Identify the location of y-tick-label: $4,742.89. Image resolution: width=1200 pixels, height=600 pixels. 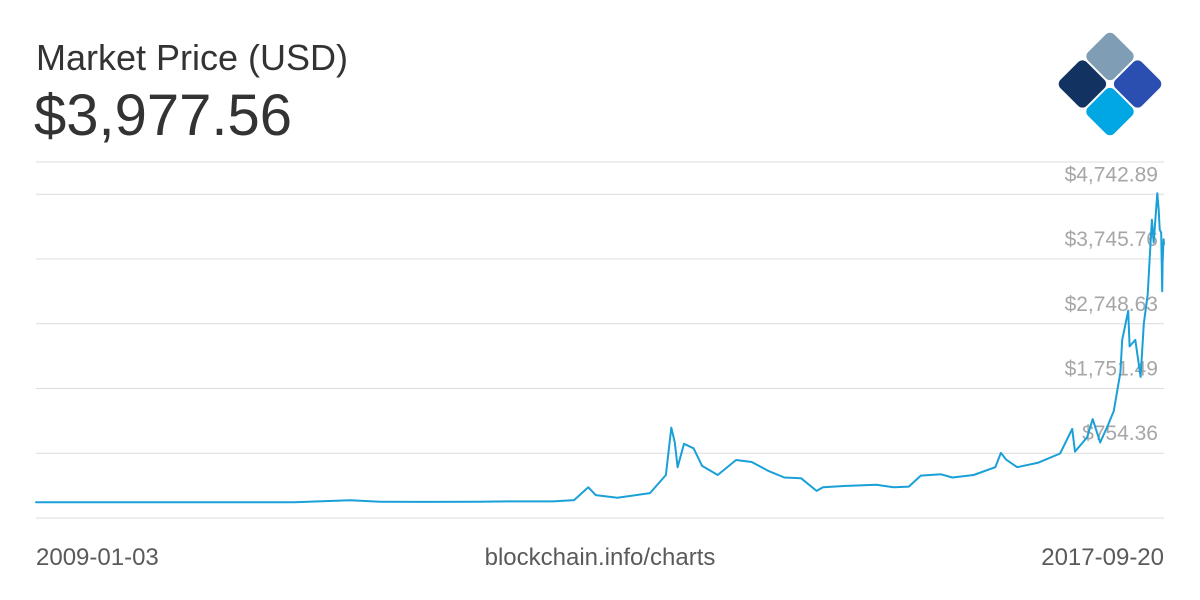
(1111, 174).